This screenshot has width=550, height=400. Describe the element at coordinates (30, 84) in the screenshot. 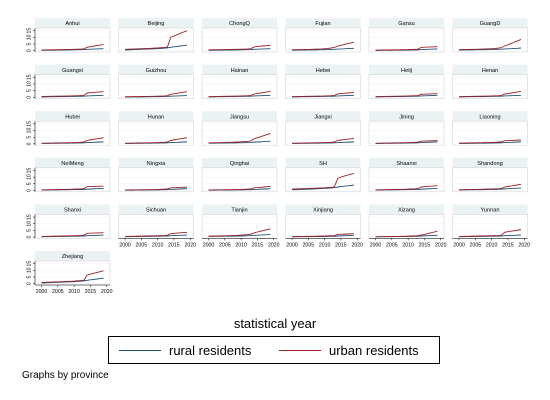

I see `y-tick-label-guangxi-10: 10` at that location.